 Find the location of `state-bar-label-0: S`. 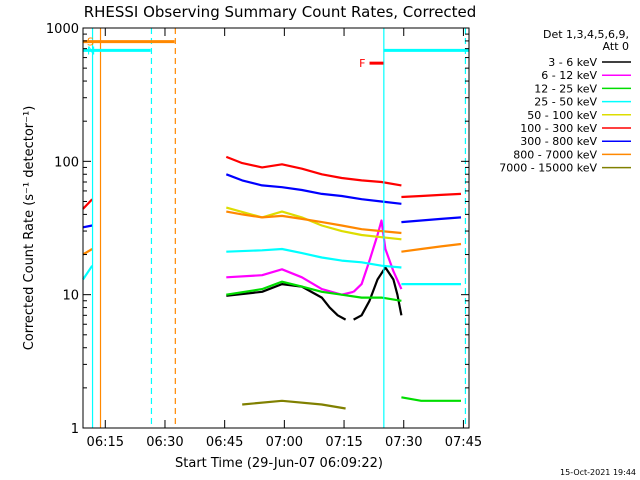

state-bar-label-0: S is located at coordinates (90, 42).